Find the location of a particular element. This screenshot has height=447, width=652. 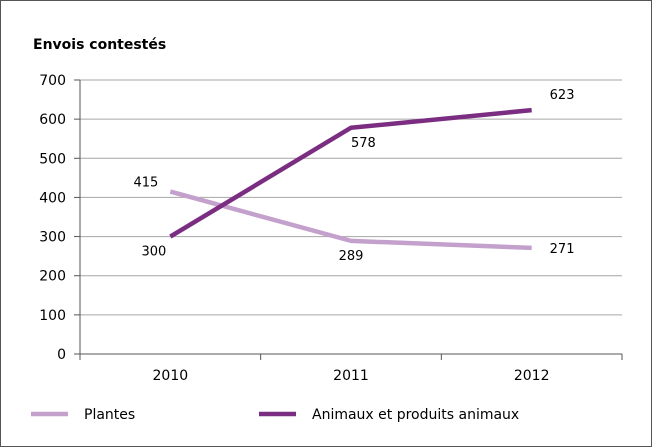

y-tick-label: 500 is located at coordinates (52, 159).